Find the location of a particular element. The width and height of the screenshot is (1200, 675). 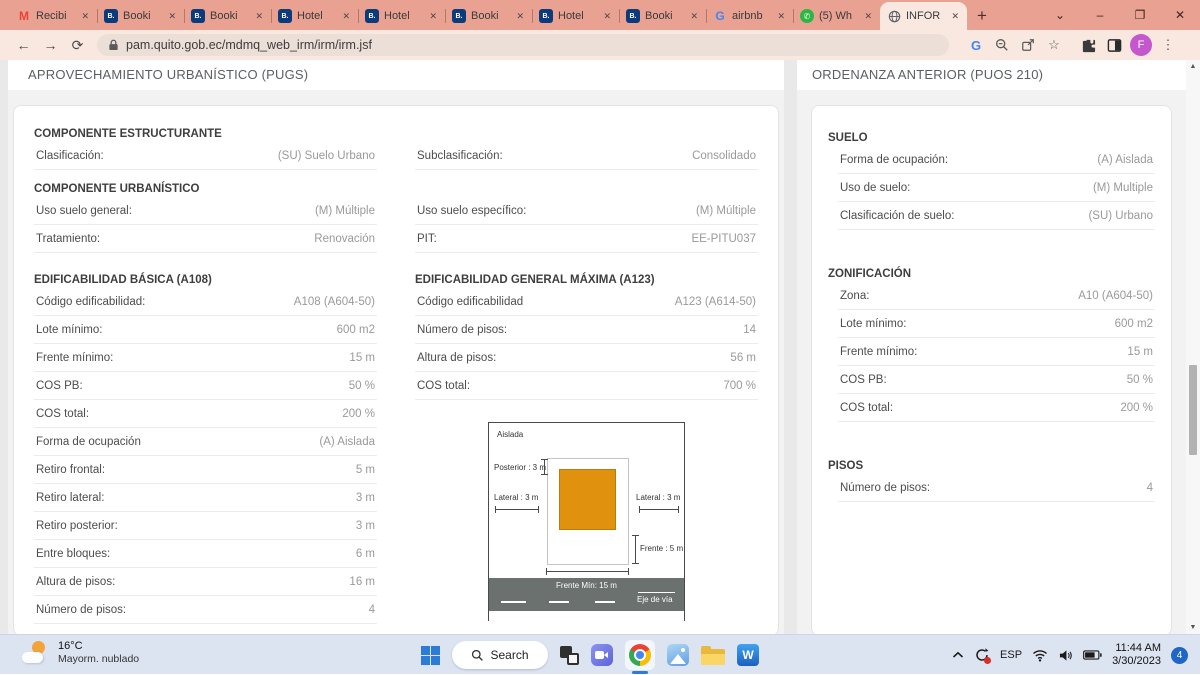

minimize-button: – is located at coordinates (1100, 15).